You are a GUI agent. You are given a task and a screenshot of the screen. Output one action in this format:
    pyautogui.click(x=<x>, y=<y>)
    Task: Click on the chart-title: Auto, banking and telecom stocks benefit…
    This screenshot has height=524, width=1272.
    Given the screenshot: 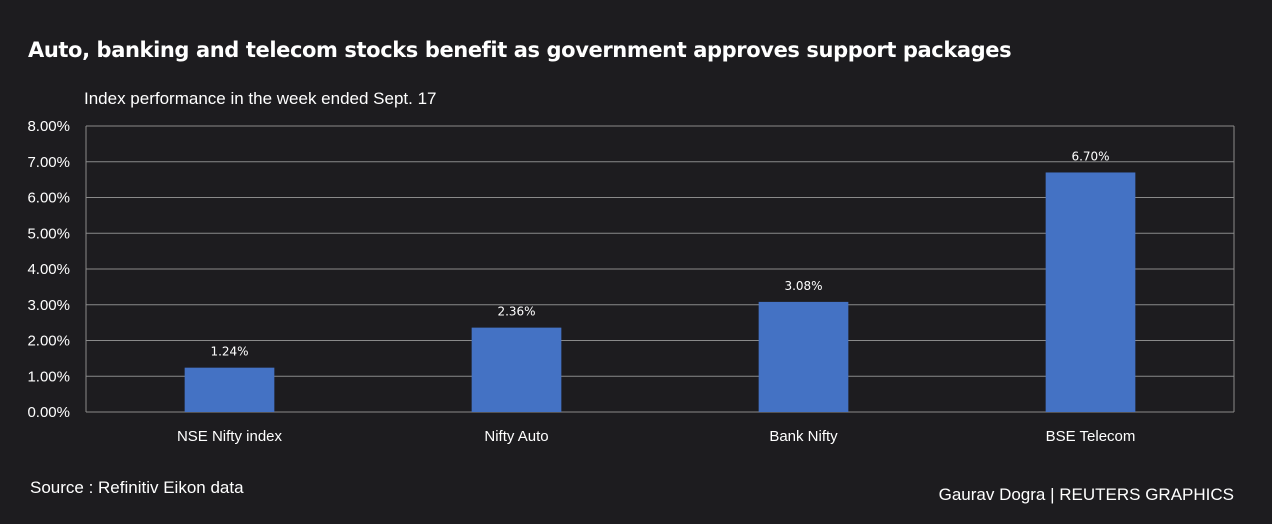 What is the action you would take?
    pyautogui.click(x=520, y=50)
    